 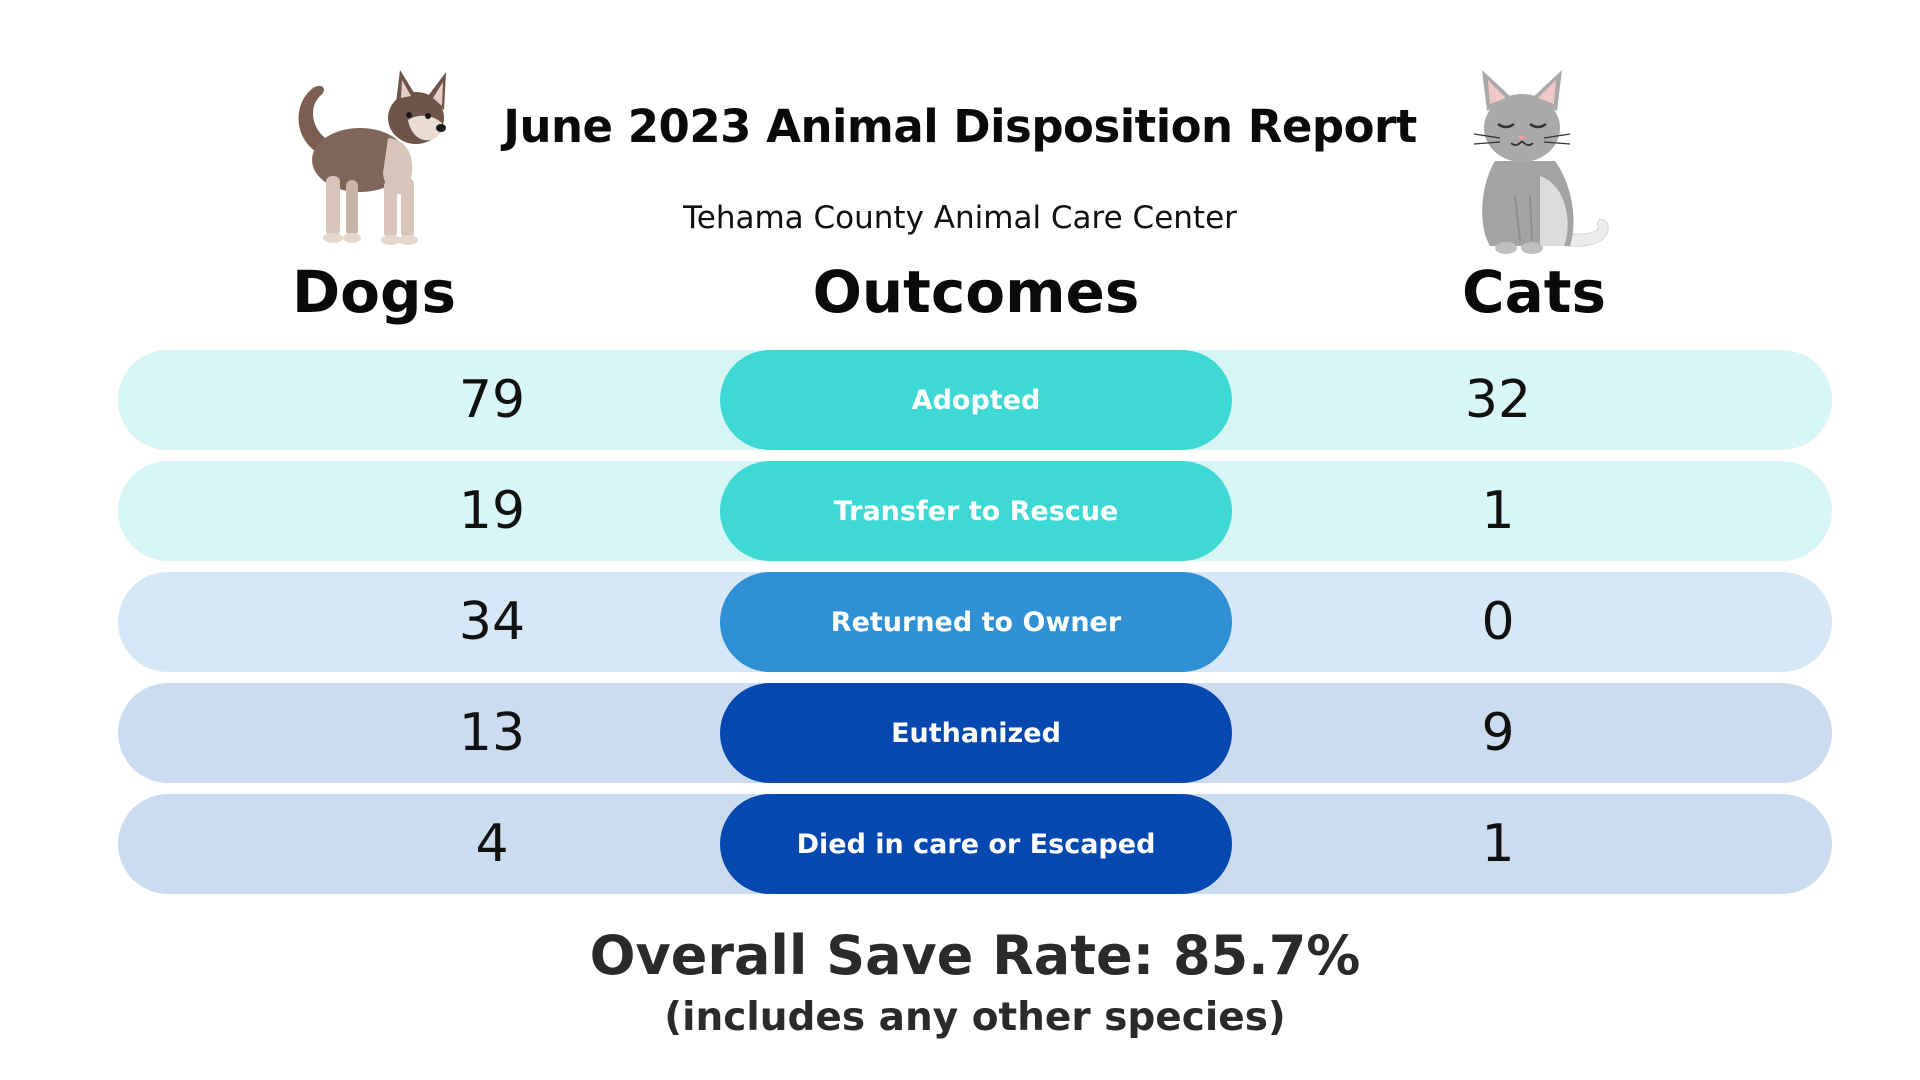 I want to click on dogs-count: 4, so click(x=492, y=844).